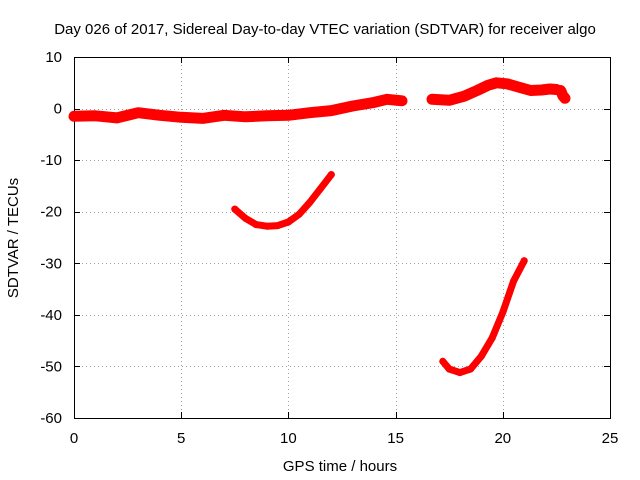 This screenshot has height=480, width=640. Describe the element at coordinates (51, 263) in the screenshot. I see `y-tick-label: -30` at that location.